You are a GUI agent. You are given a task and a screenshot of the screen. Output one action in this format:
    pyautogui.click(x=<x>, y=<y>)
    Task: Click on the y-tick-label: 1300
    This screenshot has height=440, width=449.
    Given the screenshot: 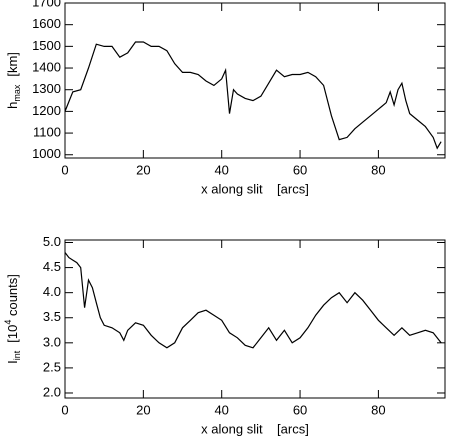 What is the action you would take?
    pyautogui.click(x=46, y=88)
    